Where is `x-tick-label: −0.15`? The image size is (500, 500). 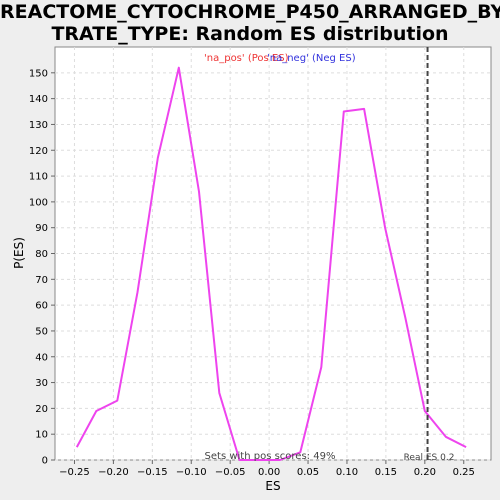 x-tick-label: −0.15 is located at coordinates (152, 472).